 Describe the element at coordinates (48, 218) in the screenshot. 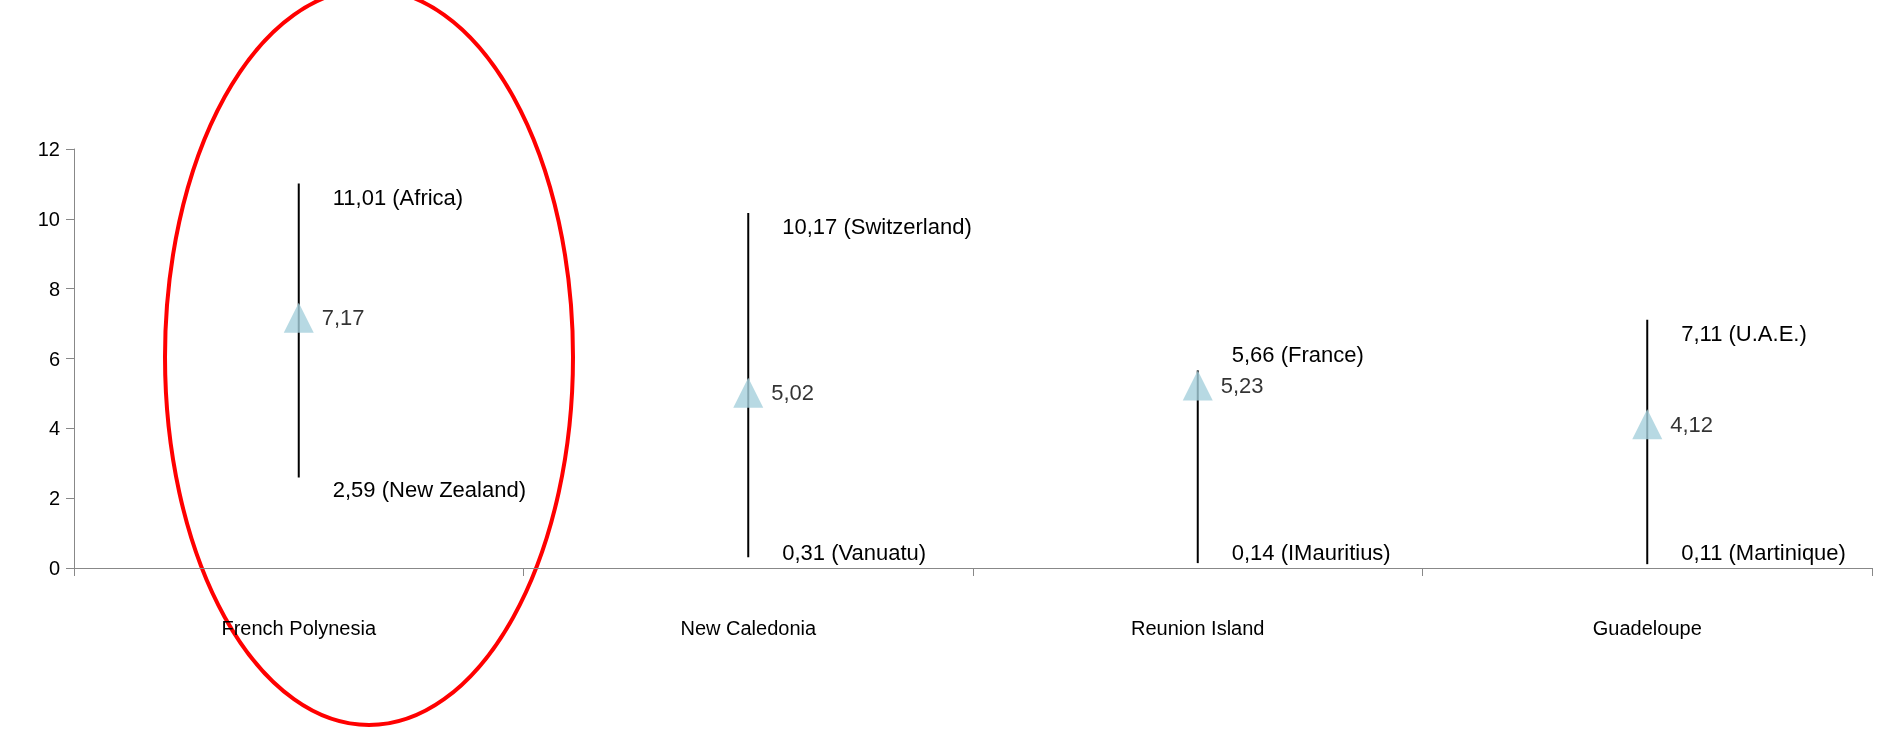

I see `y-tick-label: 10` at that location.